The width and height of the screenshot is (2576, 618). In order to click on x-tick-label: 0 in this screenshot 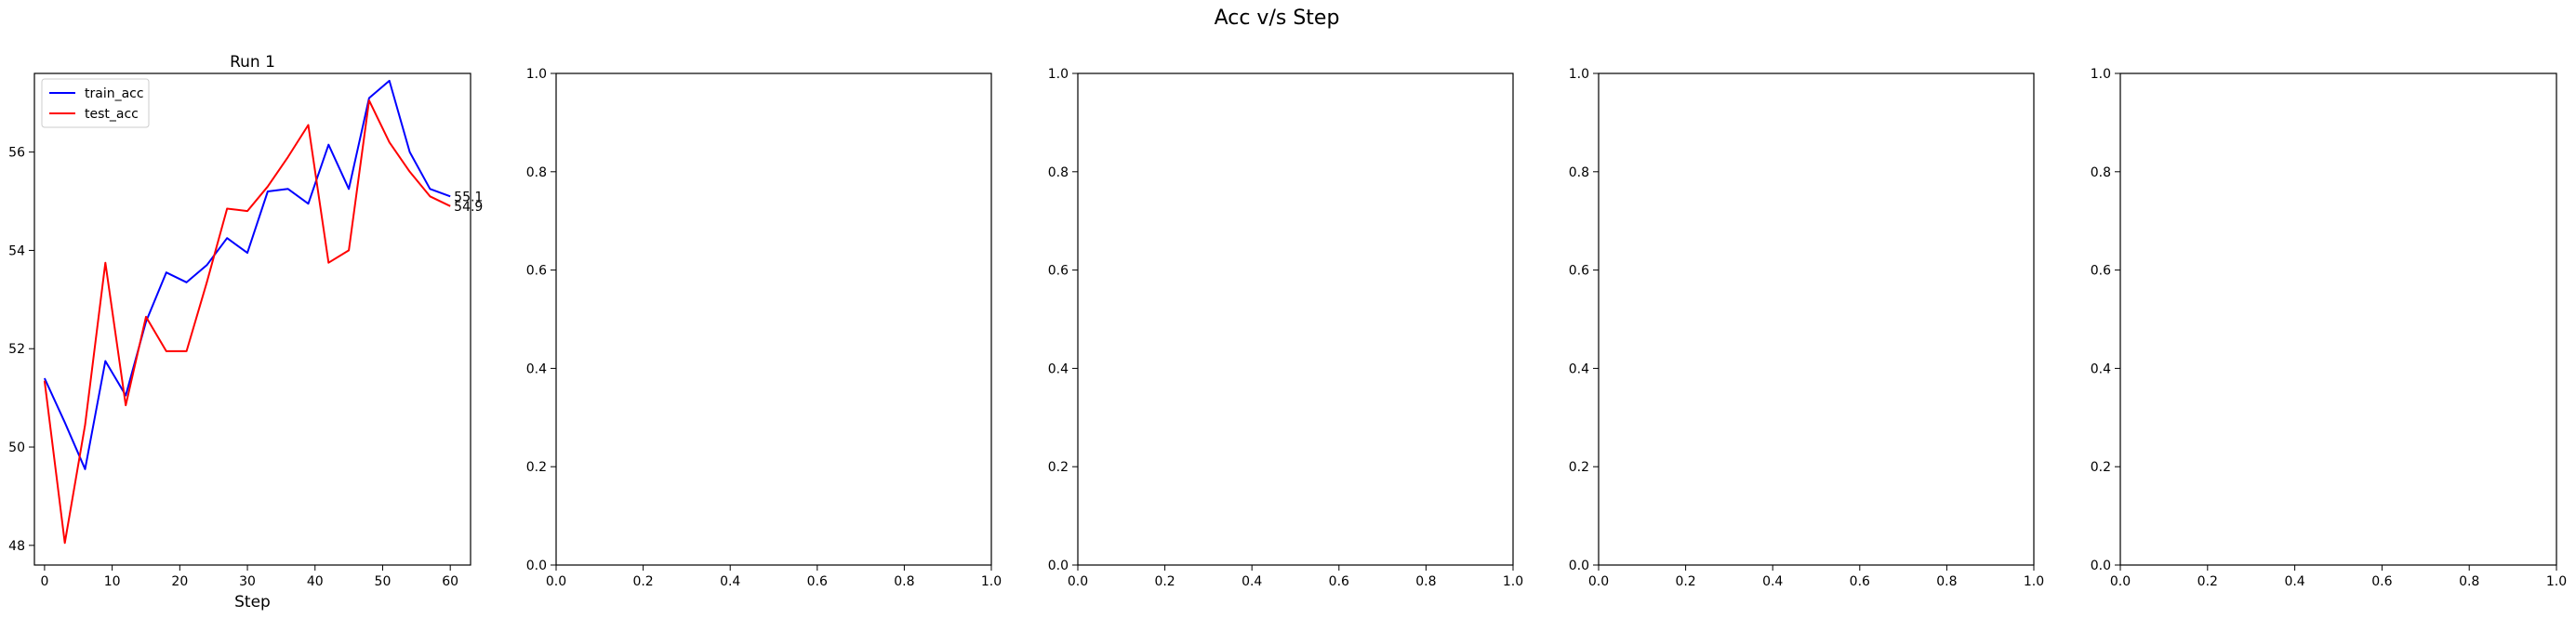, I will do `click(44, 581)`.